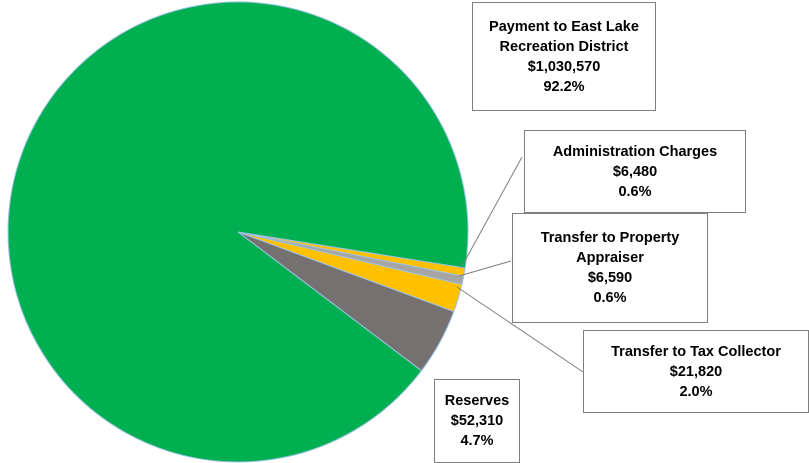 The height and width of the screenshot is (463, 809). I want to click on label-text: $6,480, so click(635, 171).